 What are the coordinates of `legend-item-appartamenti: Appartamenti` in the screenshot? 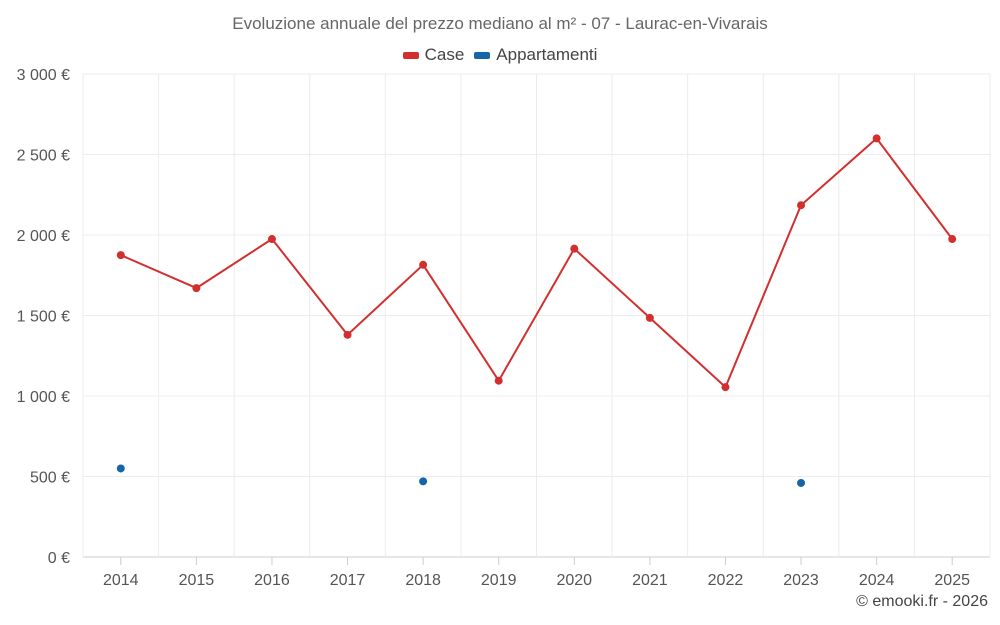 It's located at (535, 55).